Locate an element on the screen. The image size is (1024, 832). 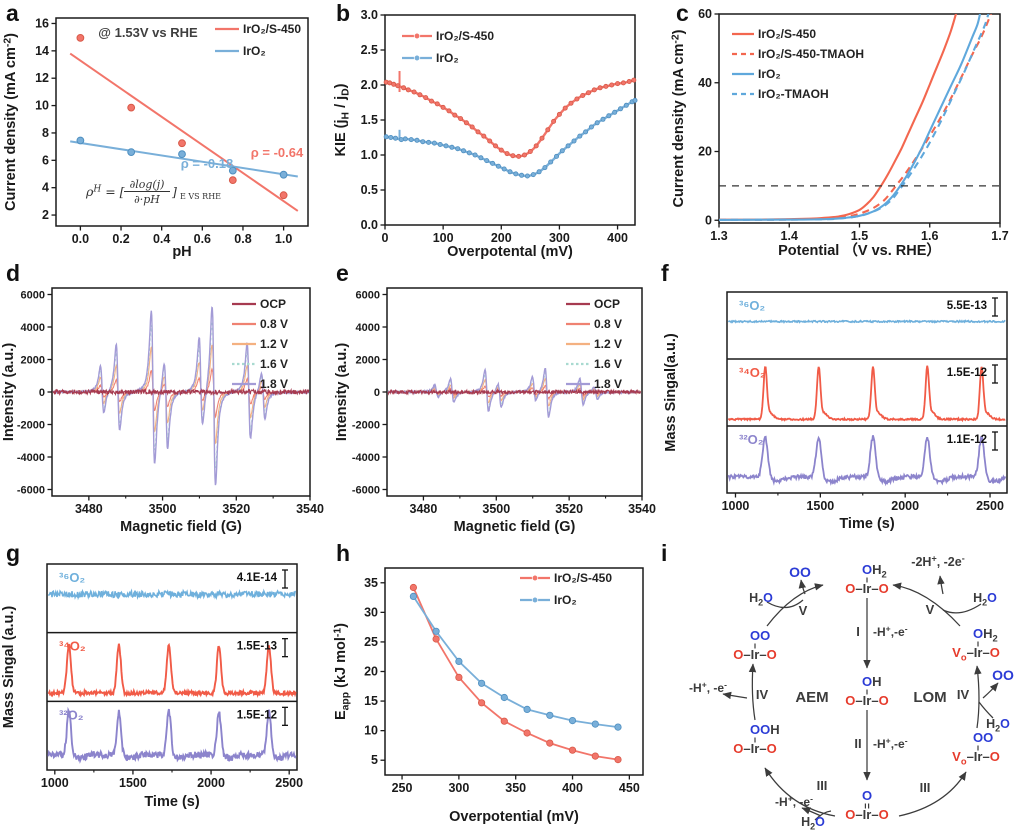
svg-text: ∂·pH is located at coordinates (147, 199).